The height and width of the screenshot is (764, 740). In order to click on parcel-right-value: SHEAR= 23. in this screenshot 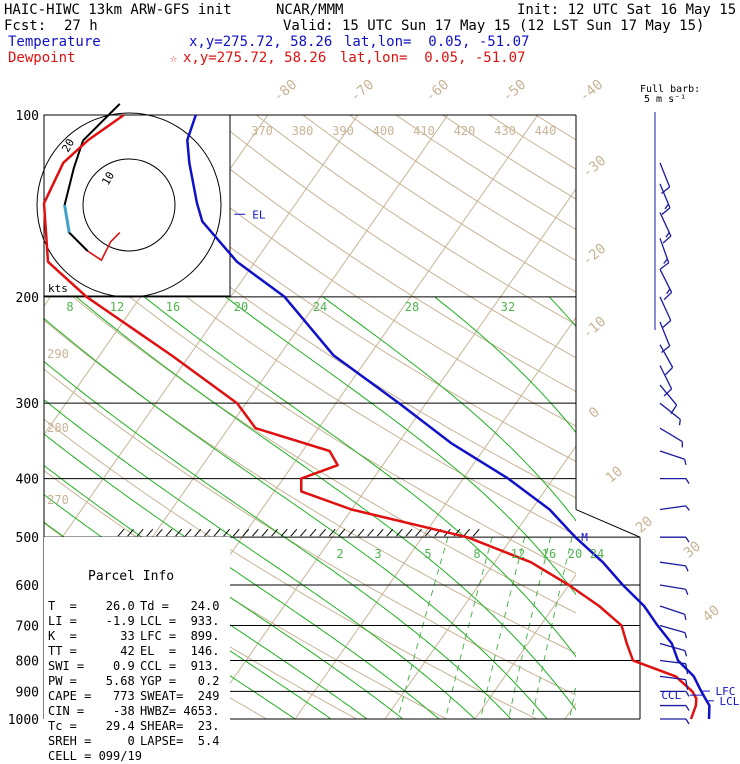, I will do `click(179, 726)`.